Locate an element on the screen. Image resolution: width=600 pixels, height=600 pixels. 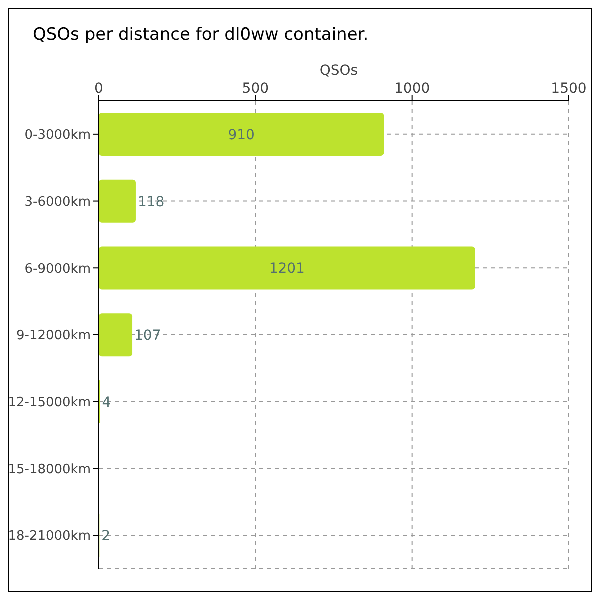
data-label: 107 is located at coordinates (148, 336).